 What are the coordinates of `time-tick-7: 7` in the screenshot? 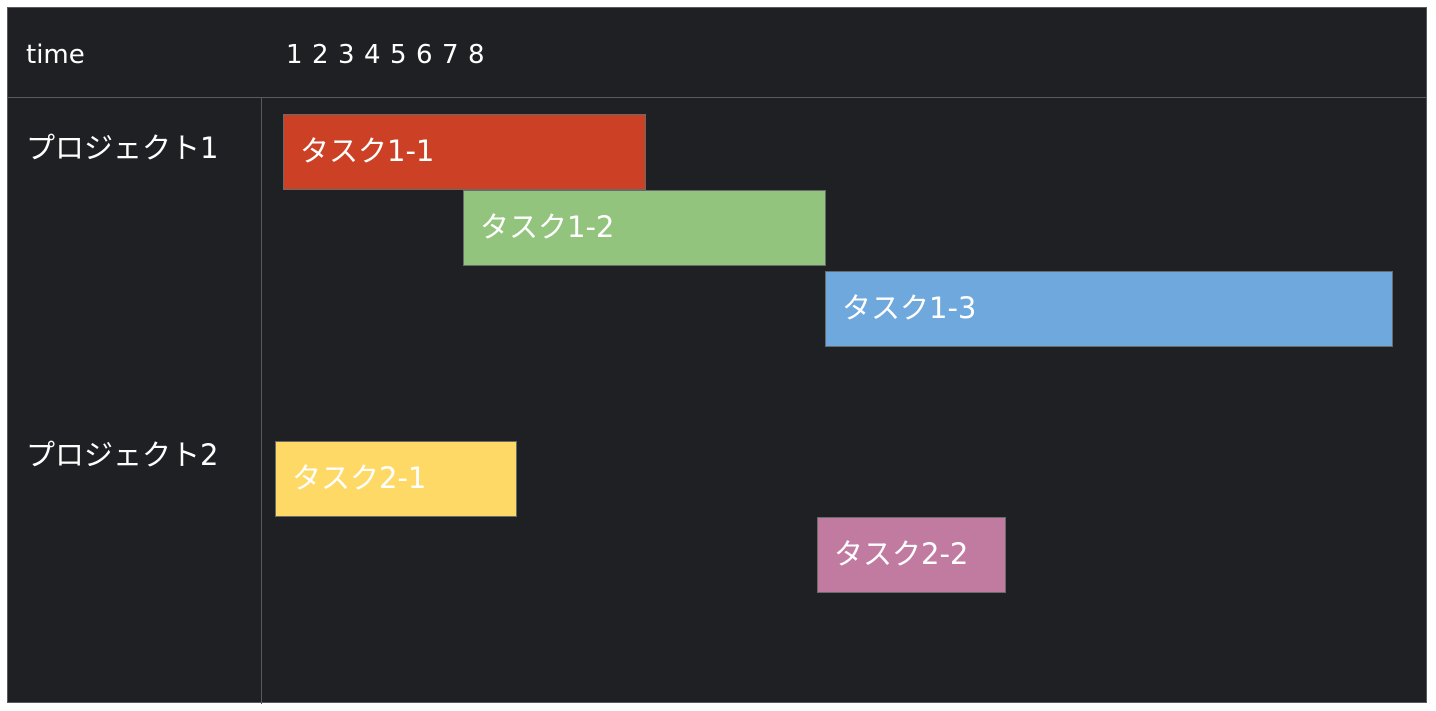 It's located at (450, 55).